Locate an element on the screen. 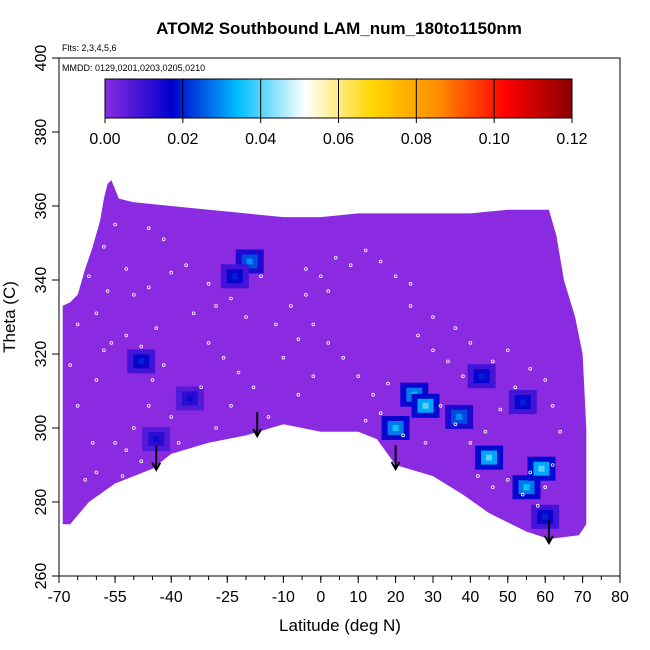 This screenshot has height=650, width=650. x-tick-label: 0 is located at coordinates (320, 597).